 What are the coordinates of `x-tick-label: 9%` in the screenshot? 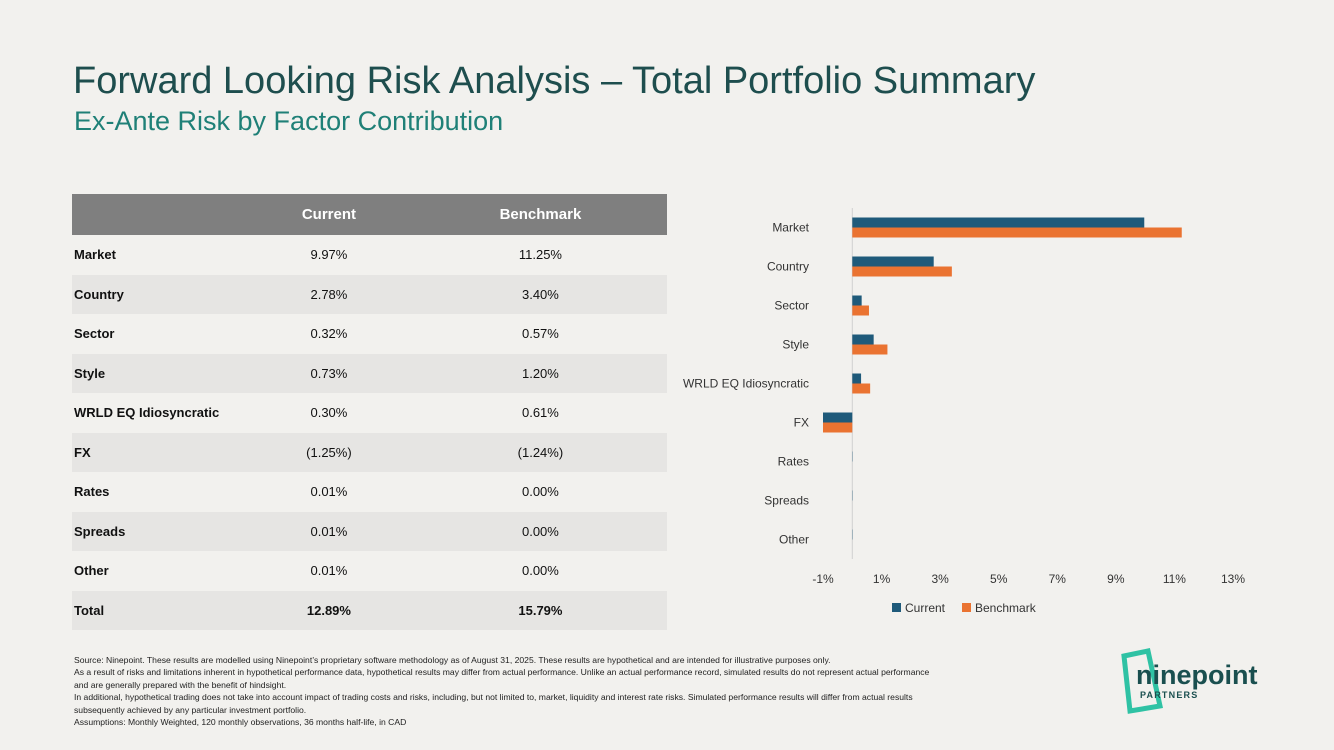 It's located at (1116, 579).